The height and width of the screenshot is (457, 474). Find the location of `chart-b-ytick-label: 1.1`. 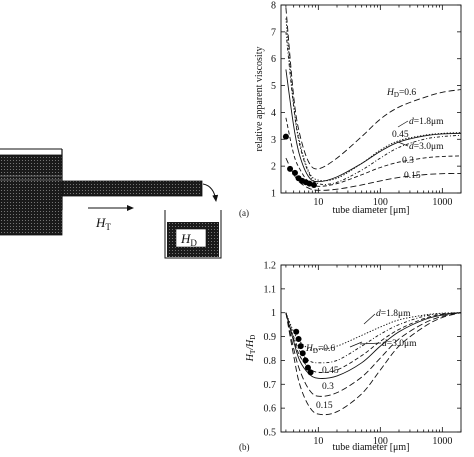

chart-b-ytick-label: 1.1 is located at coordinates (270, 289).